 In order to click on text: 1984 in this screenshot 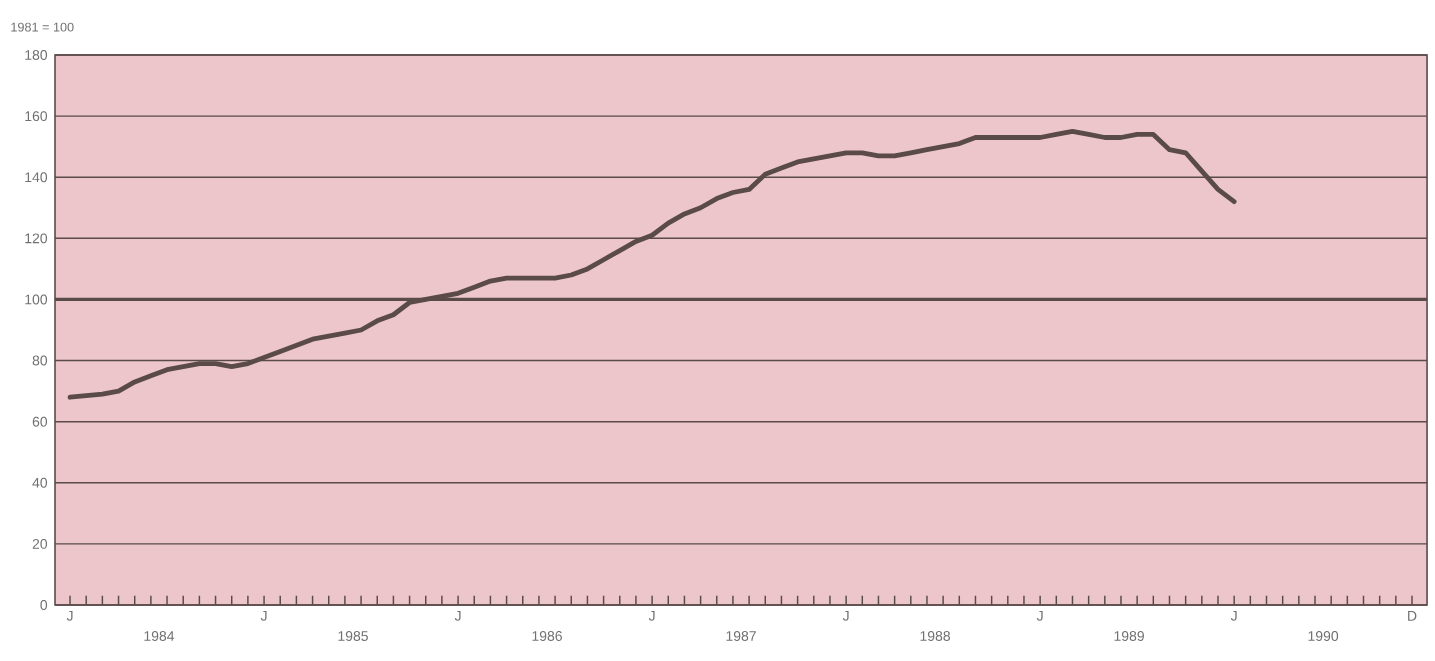, I will do `click(159, 636)`.